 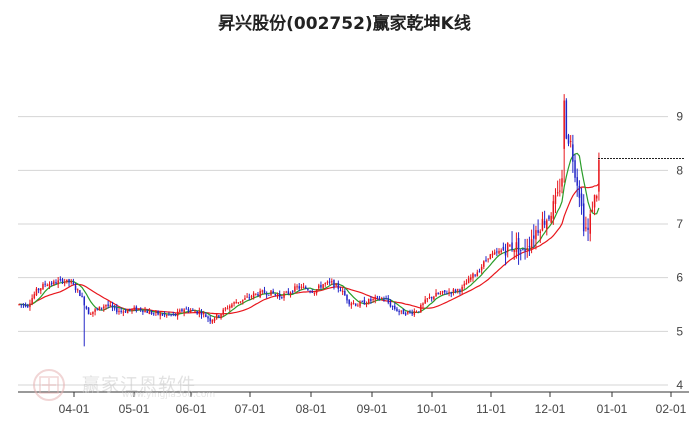 I want to click on x-tick-label: 10-01, so click(x=432, y=409).